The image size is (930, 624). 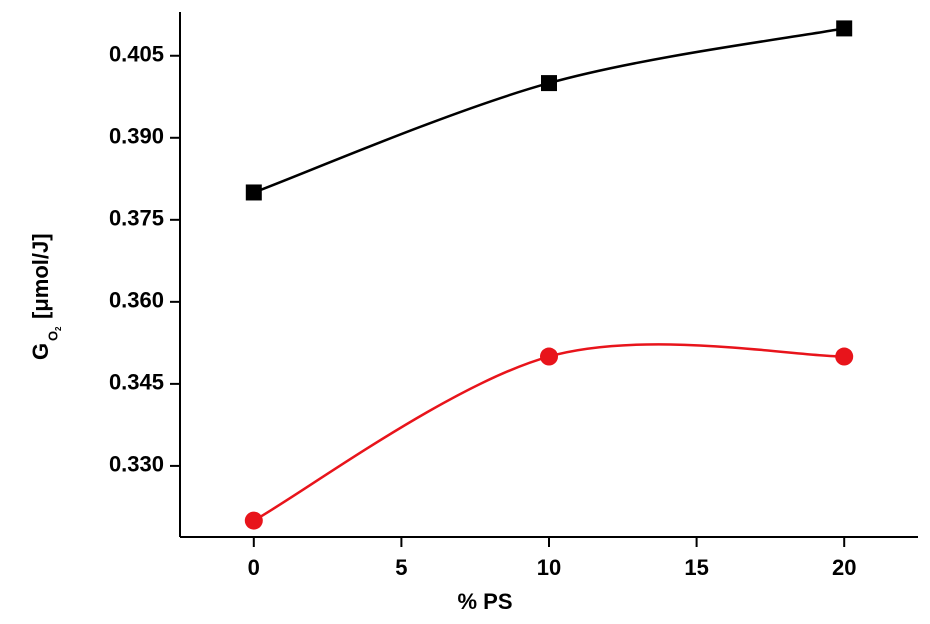 I want to click on y-tick-label: 0.345, so click(x=136, y=382).